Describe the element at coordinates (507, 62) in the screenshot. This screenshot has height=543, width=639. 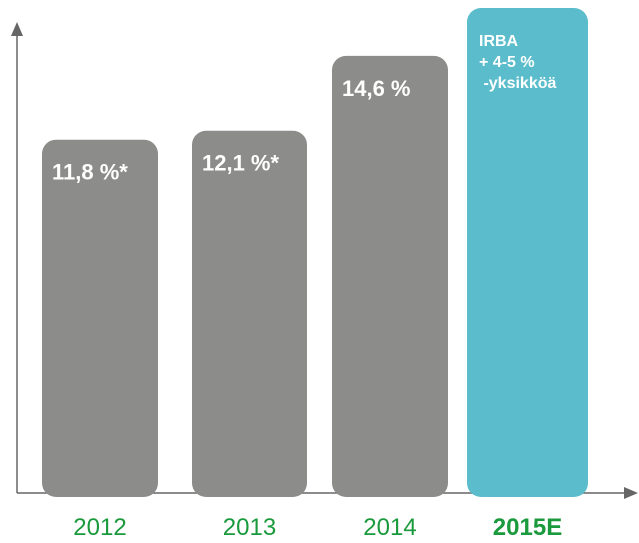
I see `annotation: + 4-5 %` at that location.